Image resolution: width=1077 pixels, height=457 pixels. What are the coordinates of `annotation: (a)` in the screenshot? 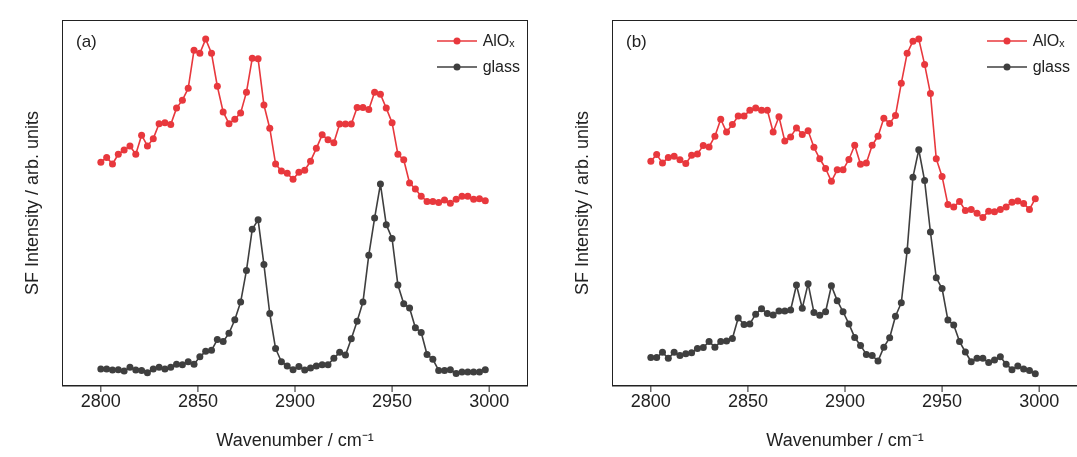 It's located at (86, 42).